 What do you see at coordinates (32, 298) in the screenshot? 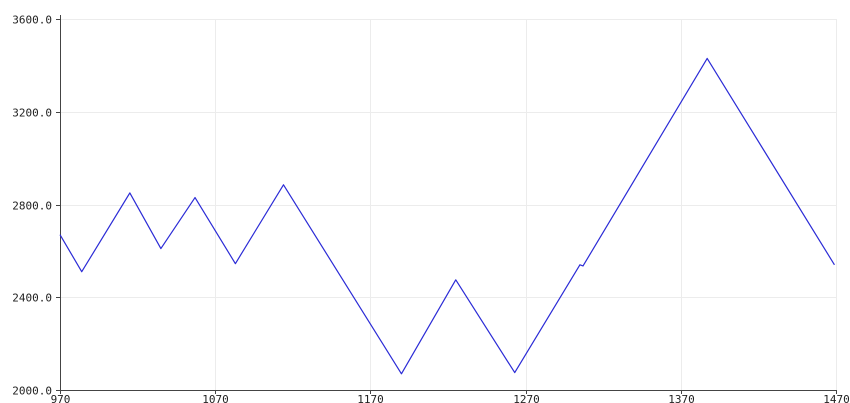
I see `y-tick-label: 2400.0` at bounding box center [32, 298].